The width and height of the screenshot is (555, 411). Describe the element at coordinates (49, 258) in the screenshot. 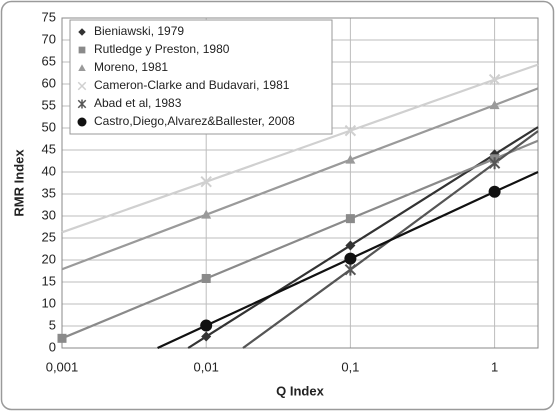

I see `y-tick-label: 20` at that location.